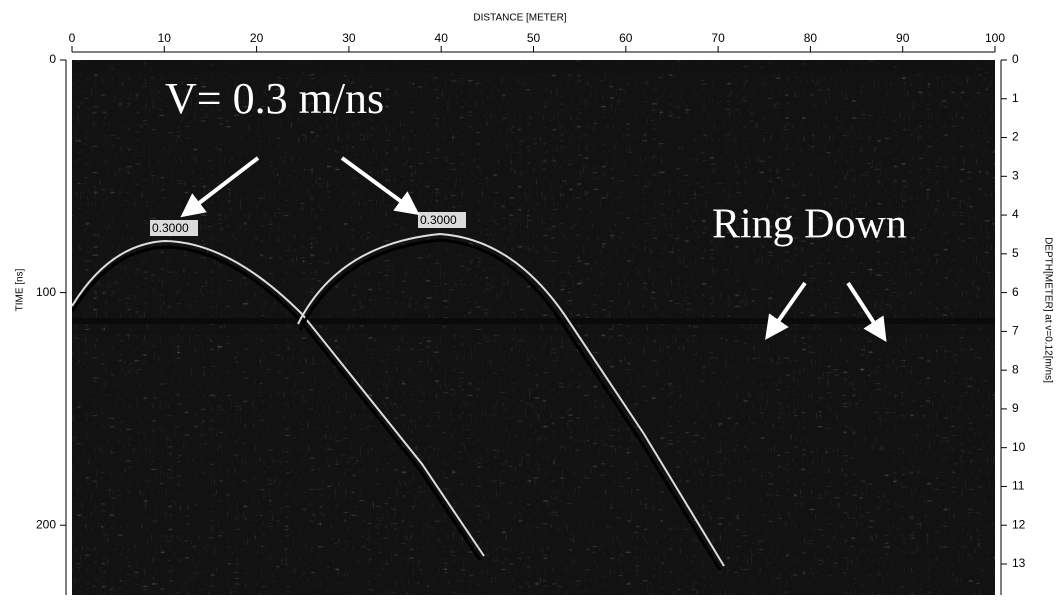  What do you see at coordinates (1015, 331) in the screenshot?
I see `y2-tick-label: 7` at bounding box center [1015, 331].